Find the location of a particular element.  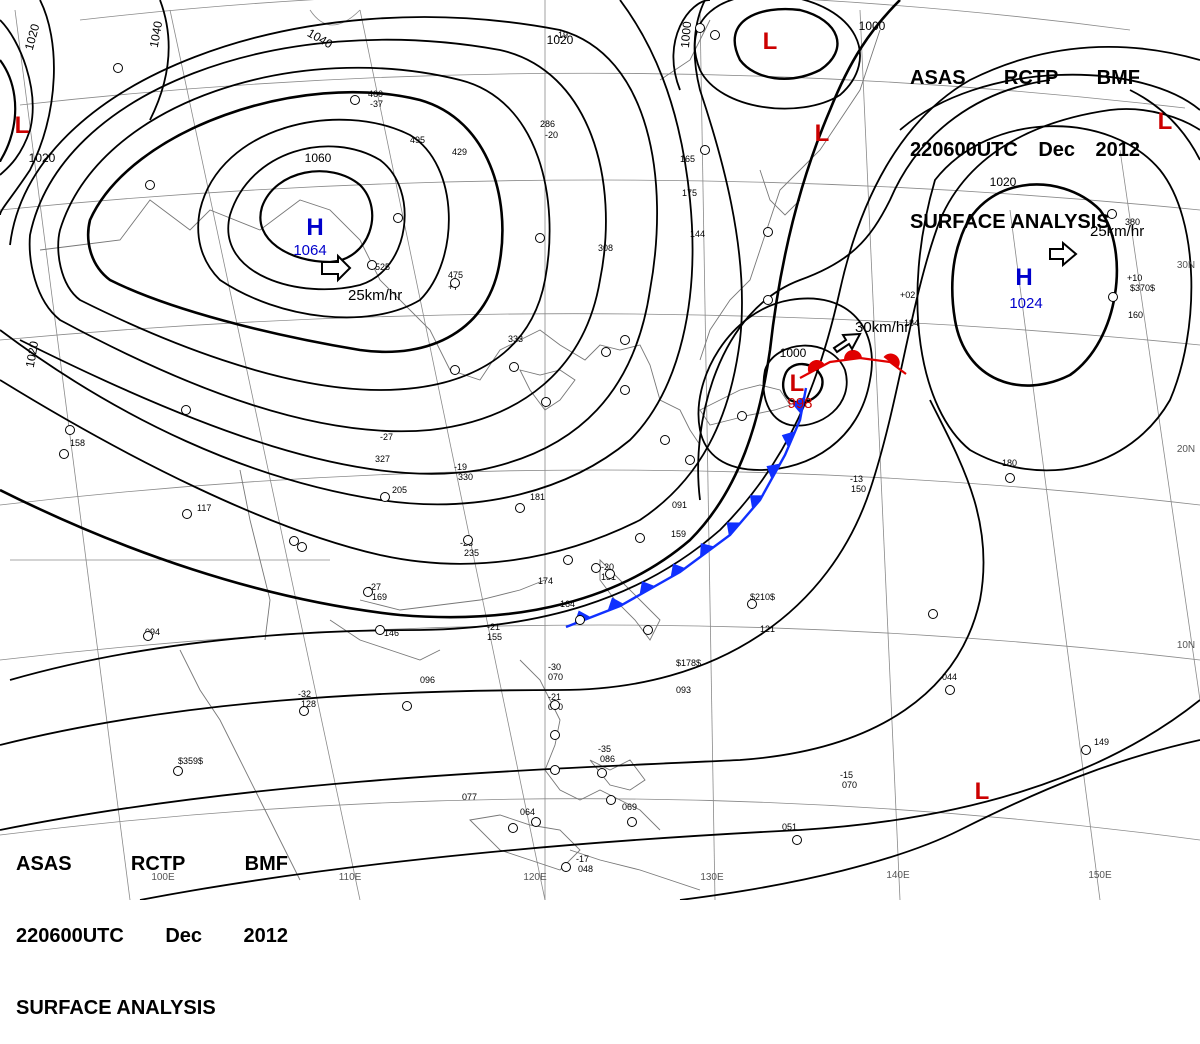

longitude-label: 120E is located at coordinates (535, 877).